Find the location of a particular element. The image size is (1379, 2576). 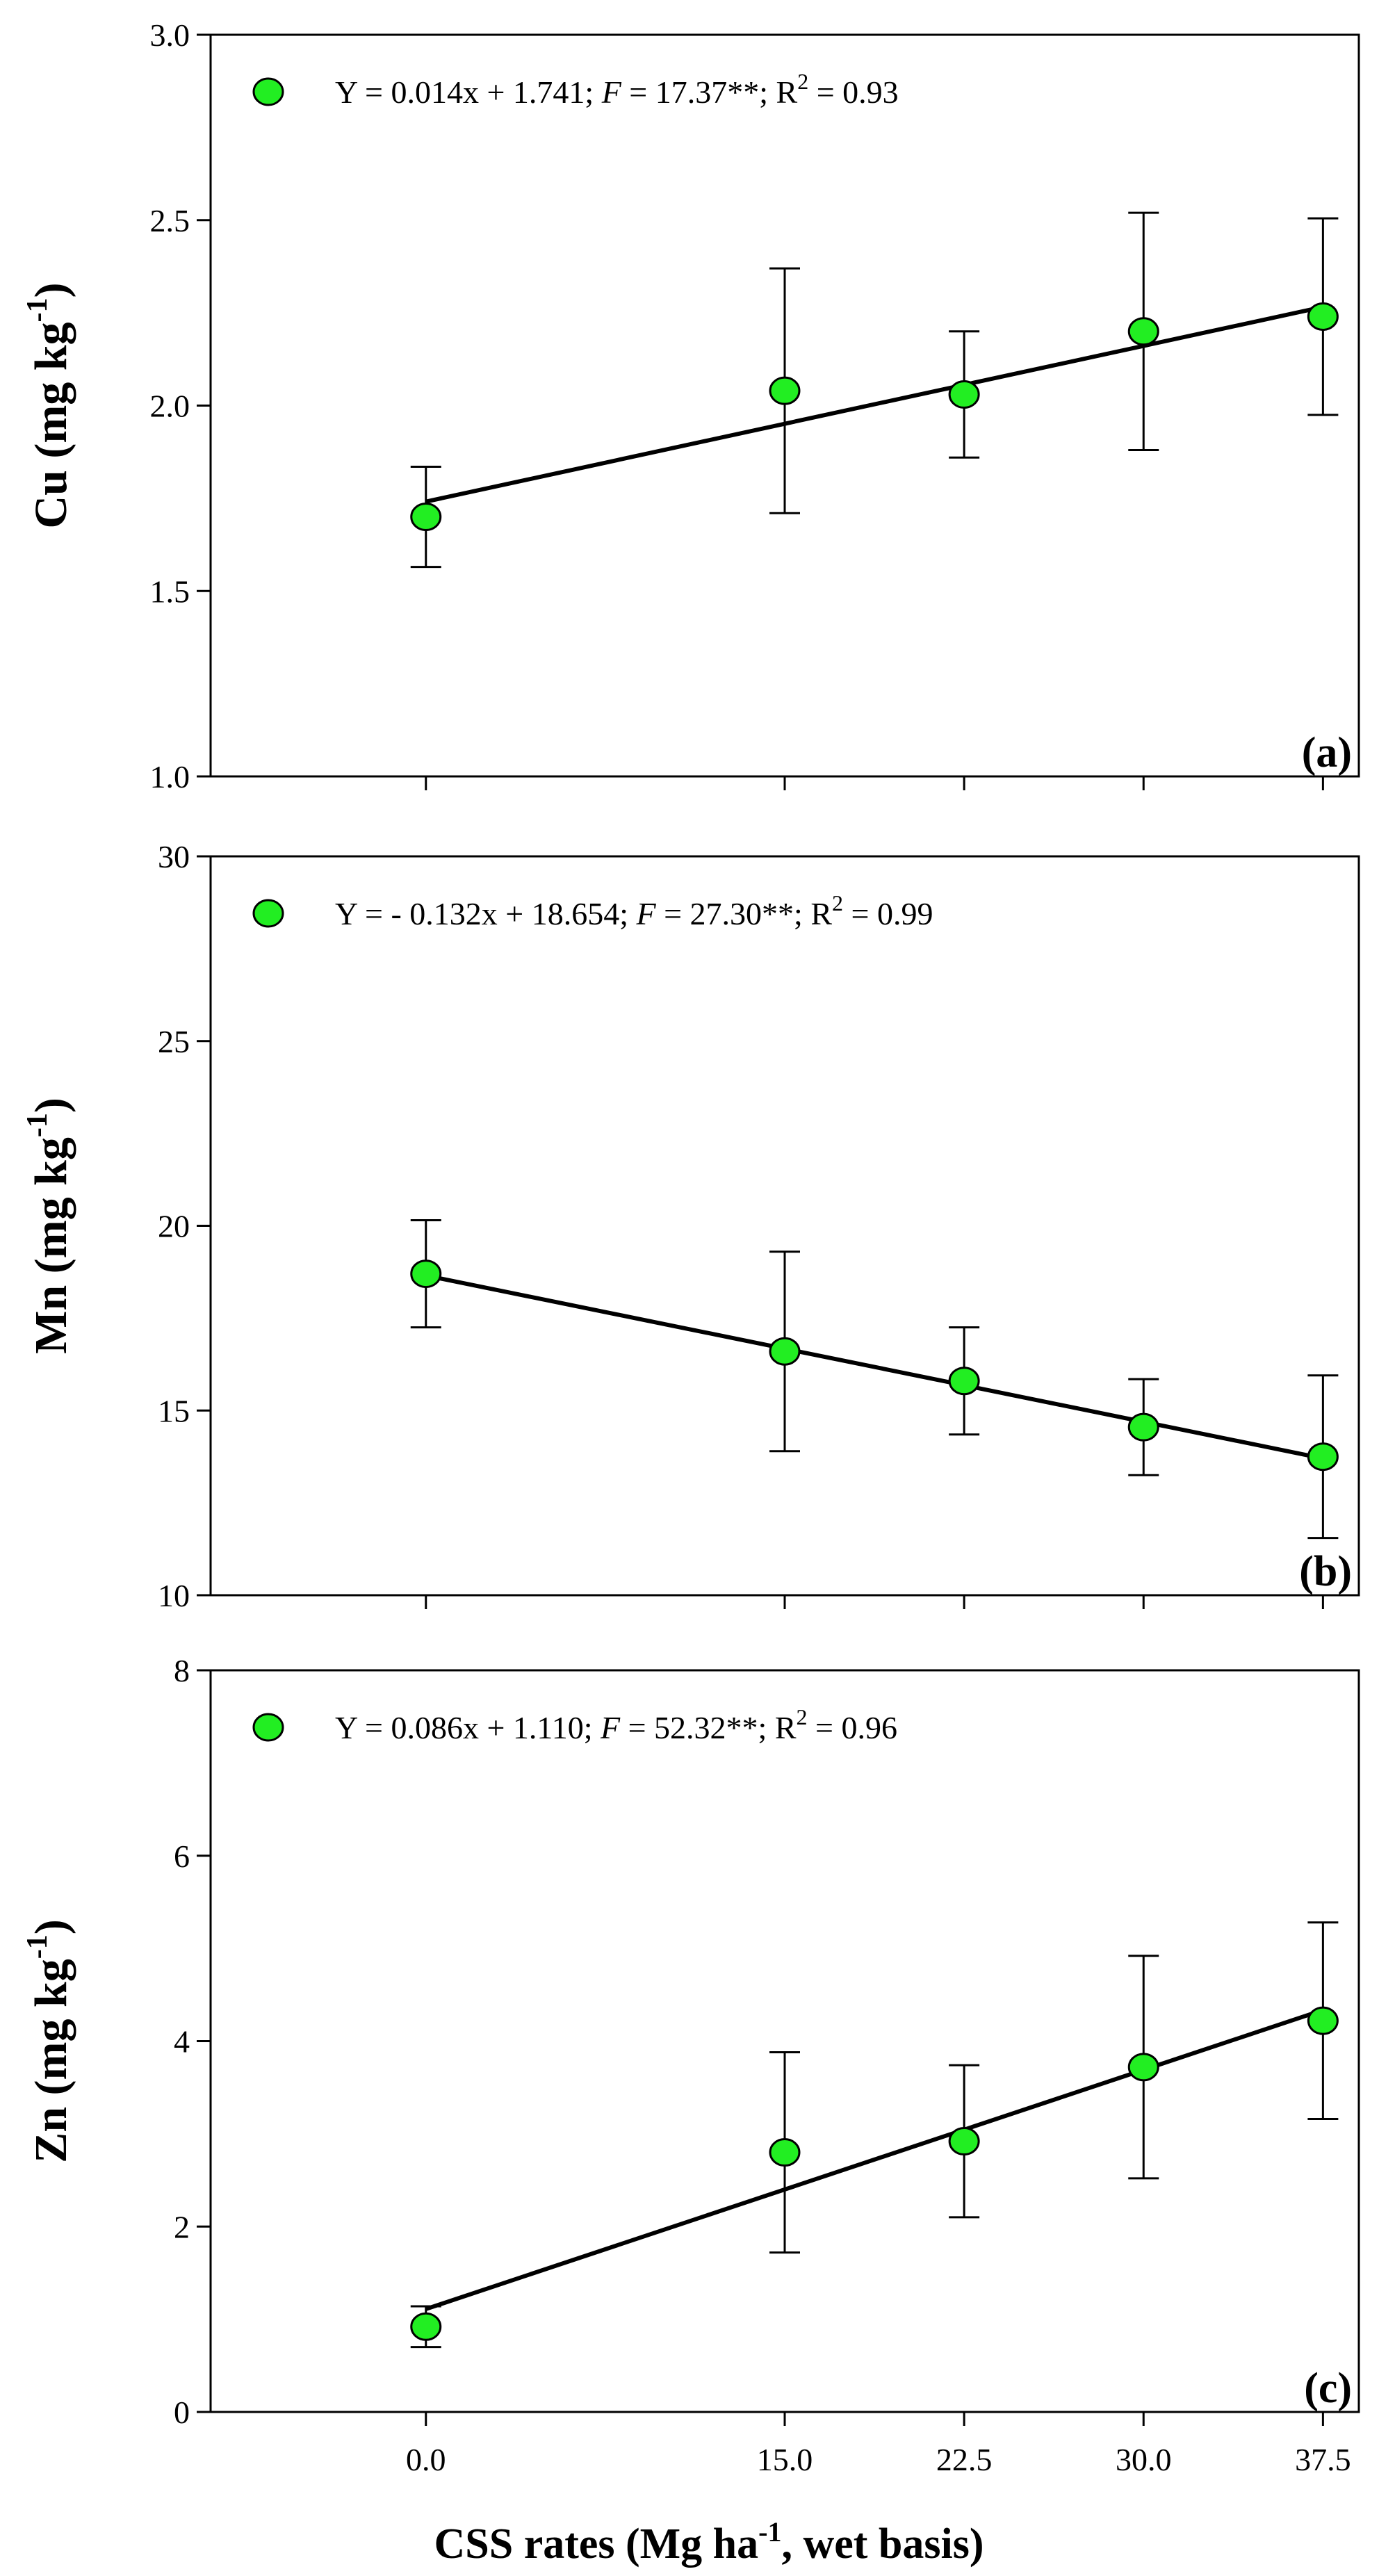

panel-c-x-tick-label: 37.5 is located at coordinates (1323, 2459).